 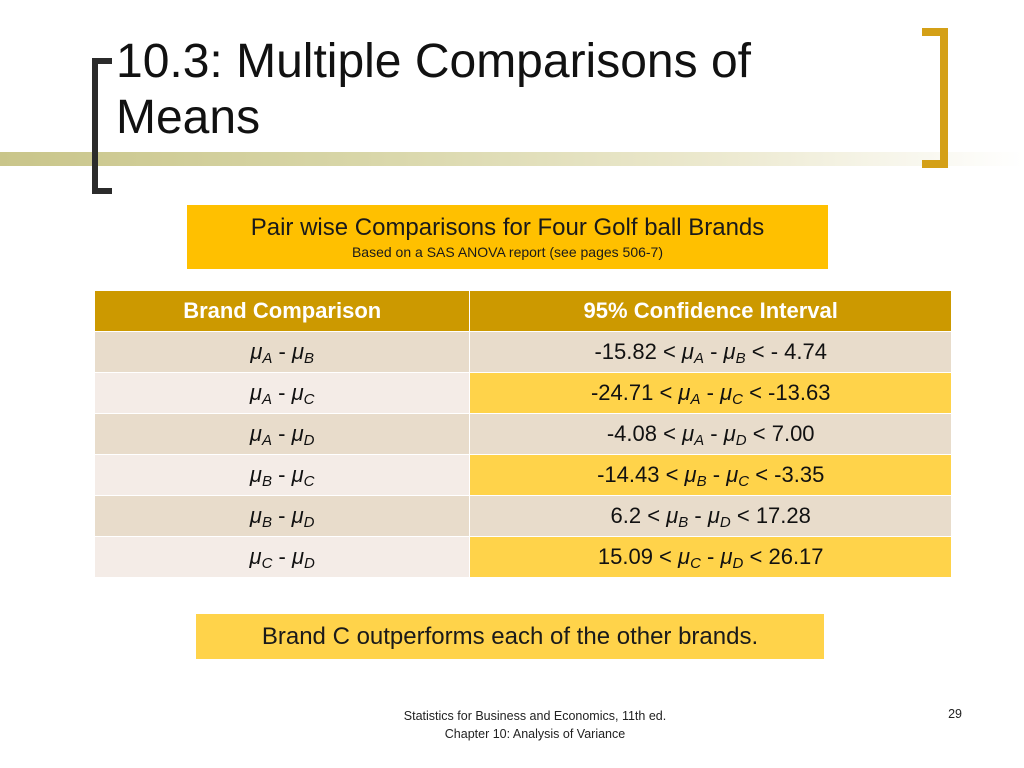 What do you see at coordinates (102, 126) in the screenshot?
I see `left-bracket-decoration` at bounding box center [102, 126].